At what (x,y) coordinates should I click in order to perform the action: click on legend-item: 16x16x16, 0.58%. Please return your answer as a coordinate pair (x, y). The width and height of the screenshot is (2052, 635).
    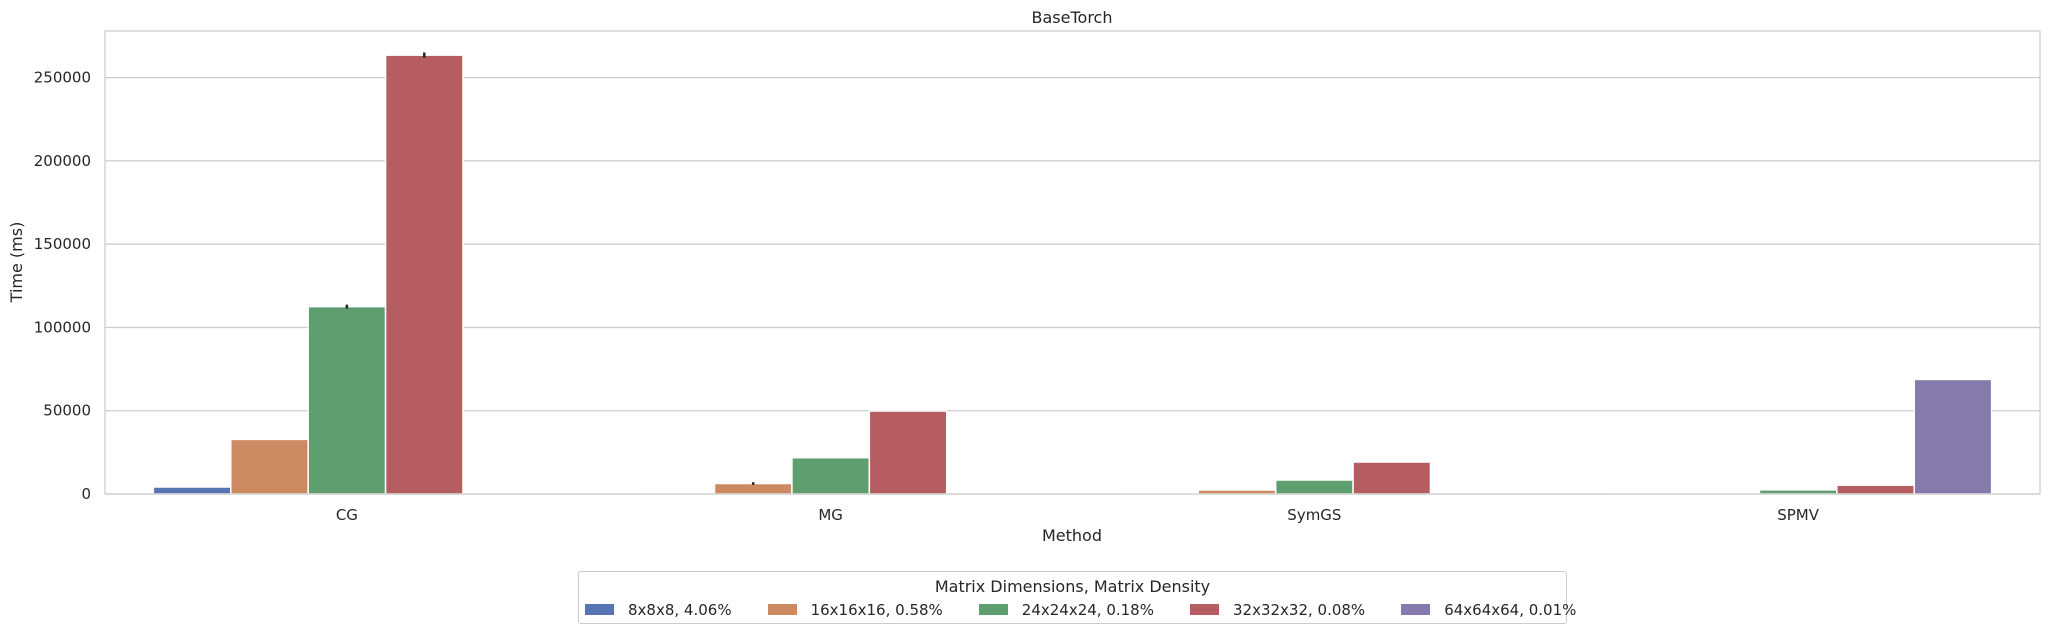
    Looking at the image, I should click on (855, 610).